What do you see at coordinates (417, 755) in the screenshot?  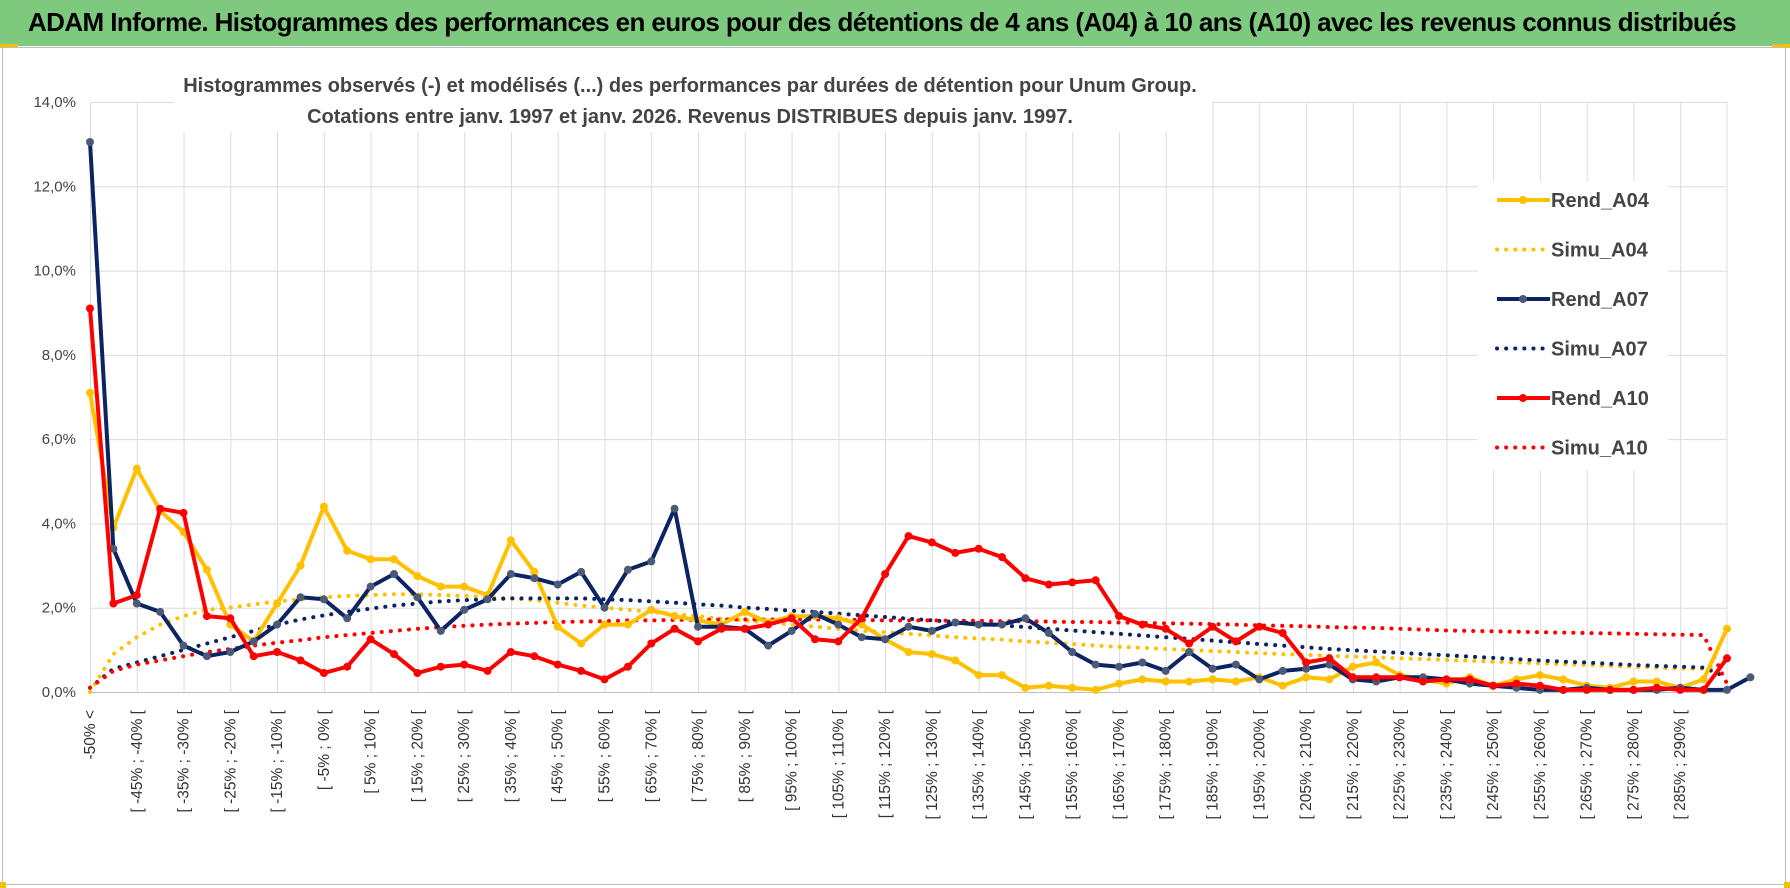 I see `x-tick-label: [ 15% ; 20% [` at bounding box center [417, 755].